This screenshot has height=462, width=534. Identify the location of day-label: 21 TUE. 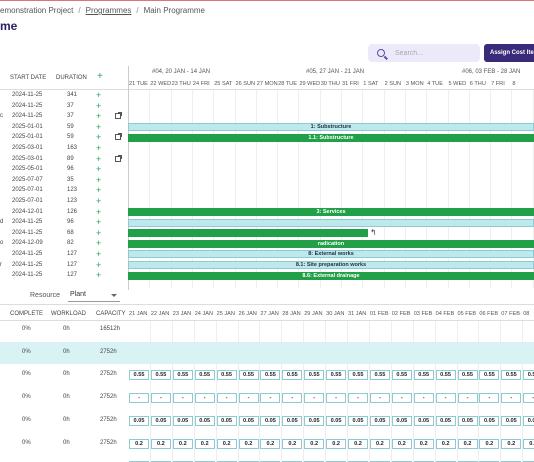
(138, 84).